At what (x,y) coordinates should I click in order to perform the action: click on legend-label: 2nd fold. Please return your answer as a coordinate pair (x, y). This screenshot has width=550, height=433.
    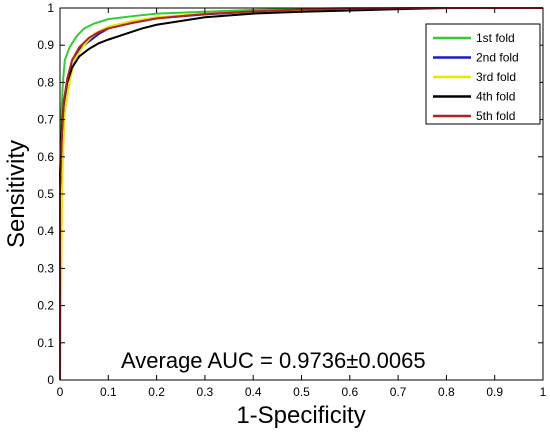
    Looking at the image, I should click on (497, 58).